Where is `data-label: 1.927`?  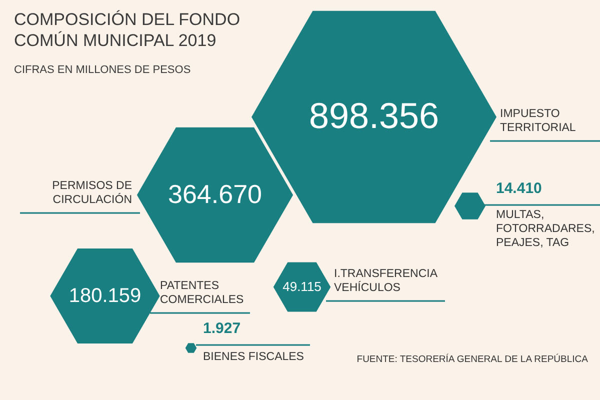
data-label: 1.927 is located at coordinates (222, 328).